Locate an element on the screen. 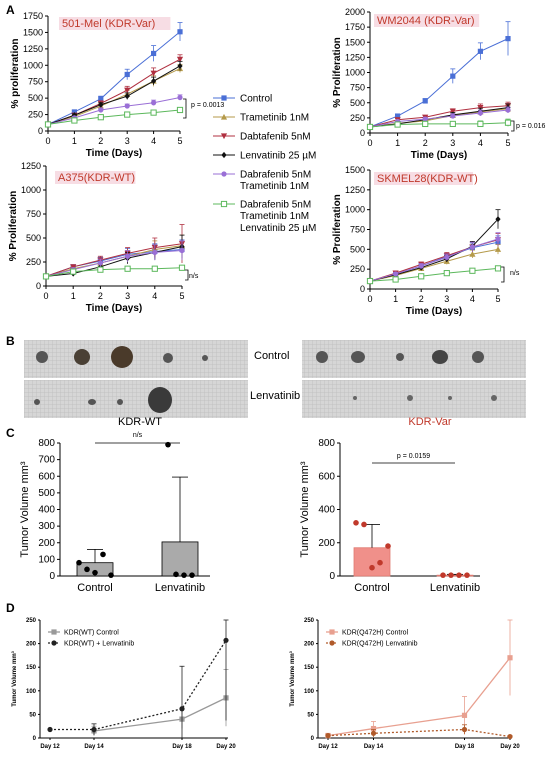  y-tick-label: 300 is located at coordinates (46, 526).